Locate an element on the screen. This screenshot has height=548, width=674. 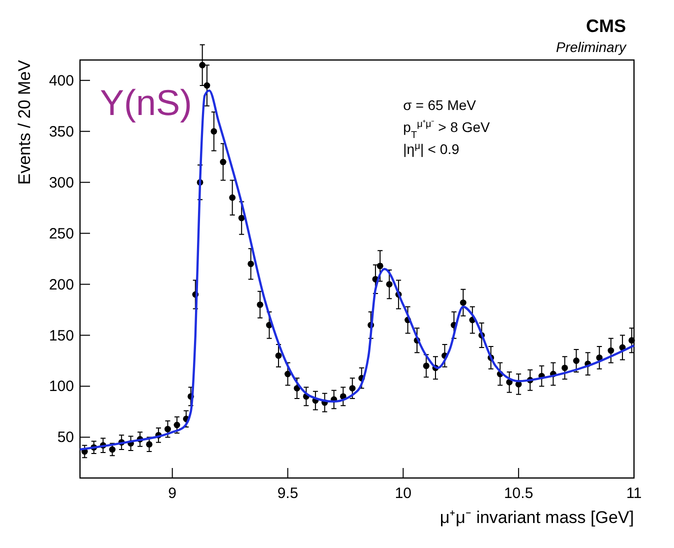
y-tick-label: 200 is located at coordinates (61, 285).